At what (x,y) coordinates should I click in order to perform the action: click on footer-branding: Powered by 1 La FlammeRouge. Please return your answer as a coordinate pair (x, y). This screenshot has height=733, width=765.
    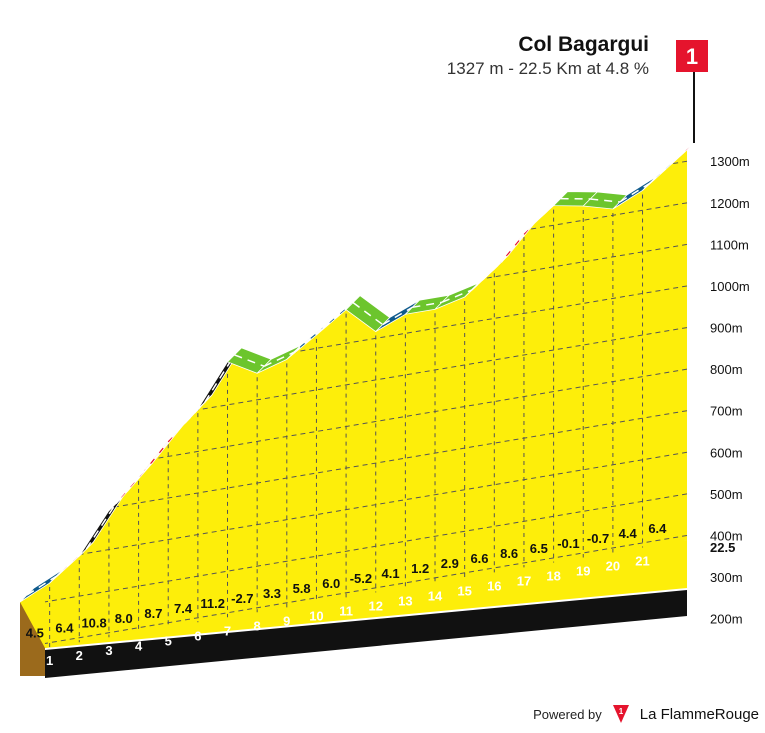
    Looking at the image, I should click on (646, 714).